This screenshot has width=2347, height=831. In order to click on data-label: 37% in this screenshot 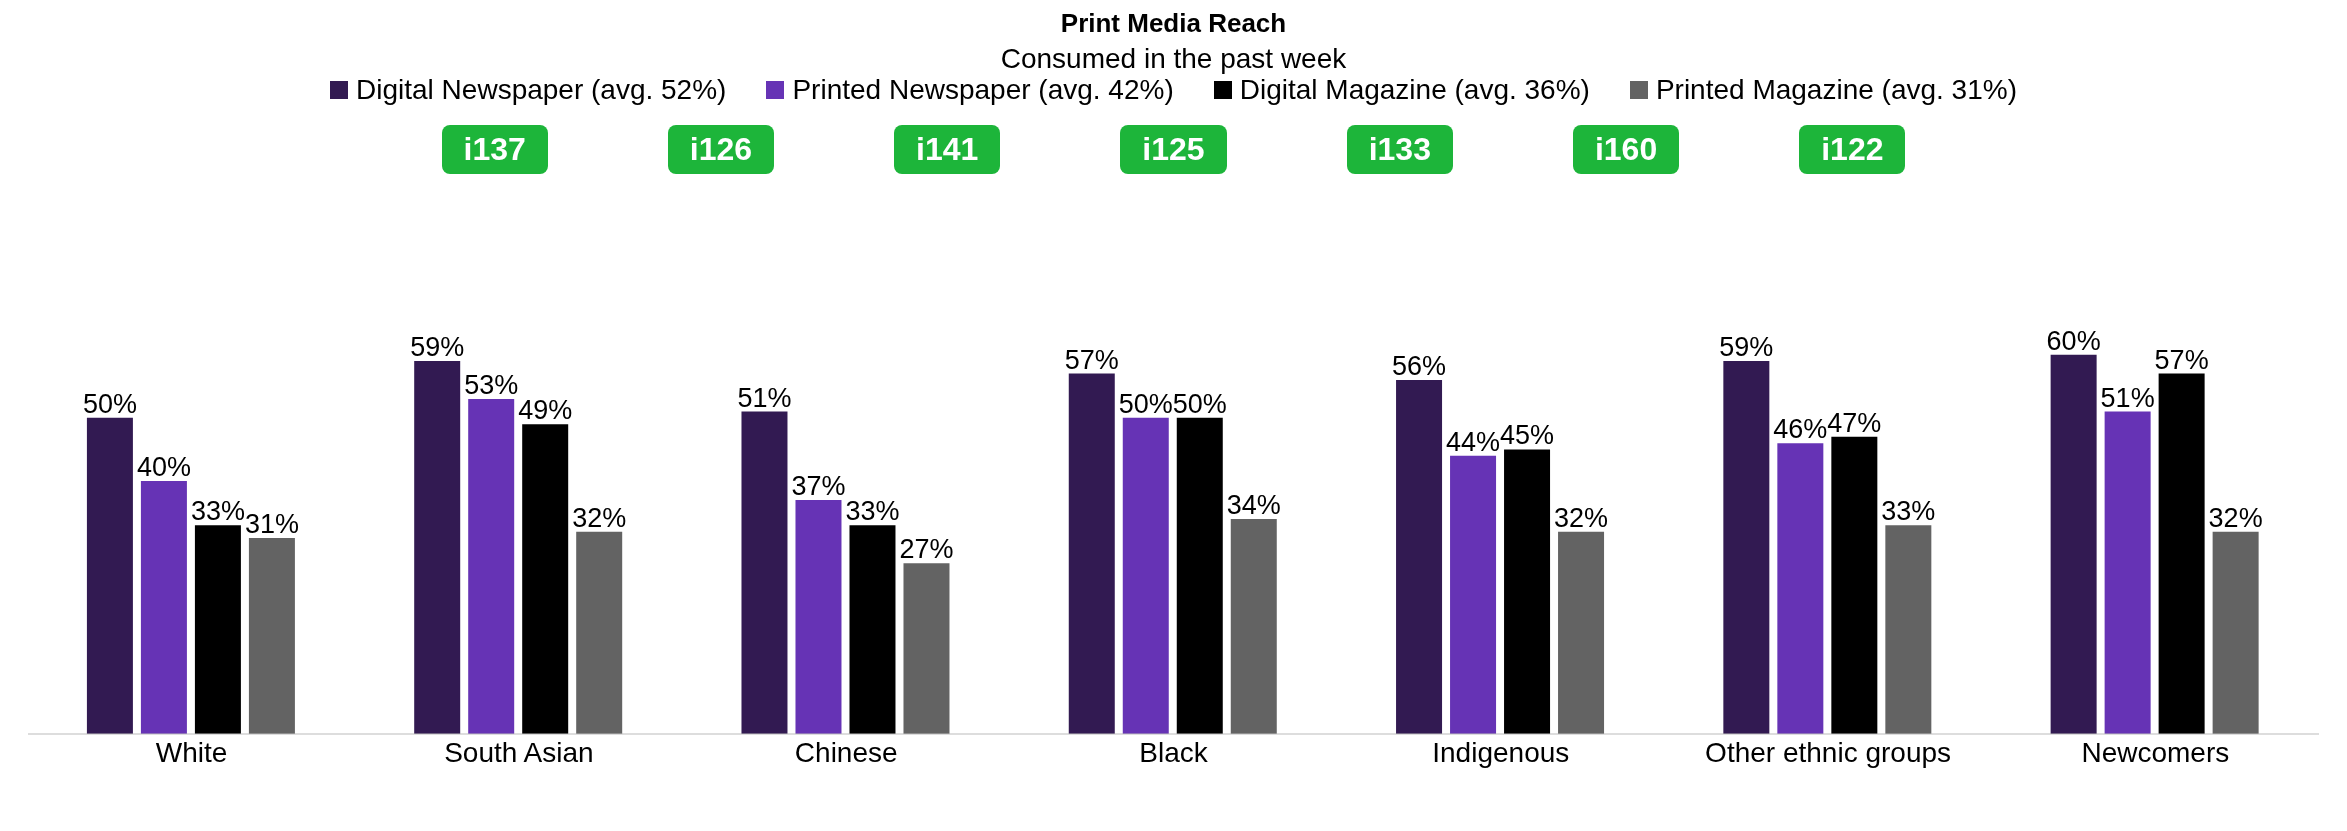, I will do `click(818, 486)`.